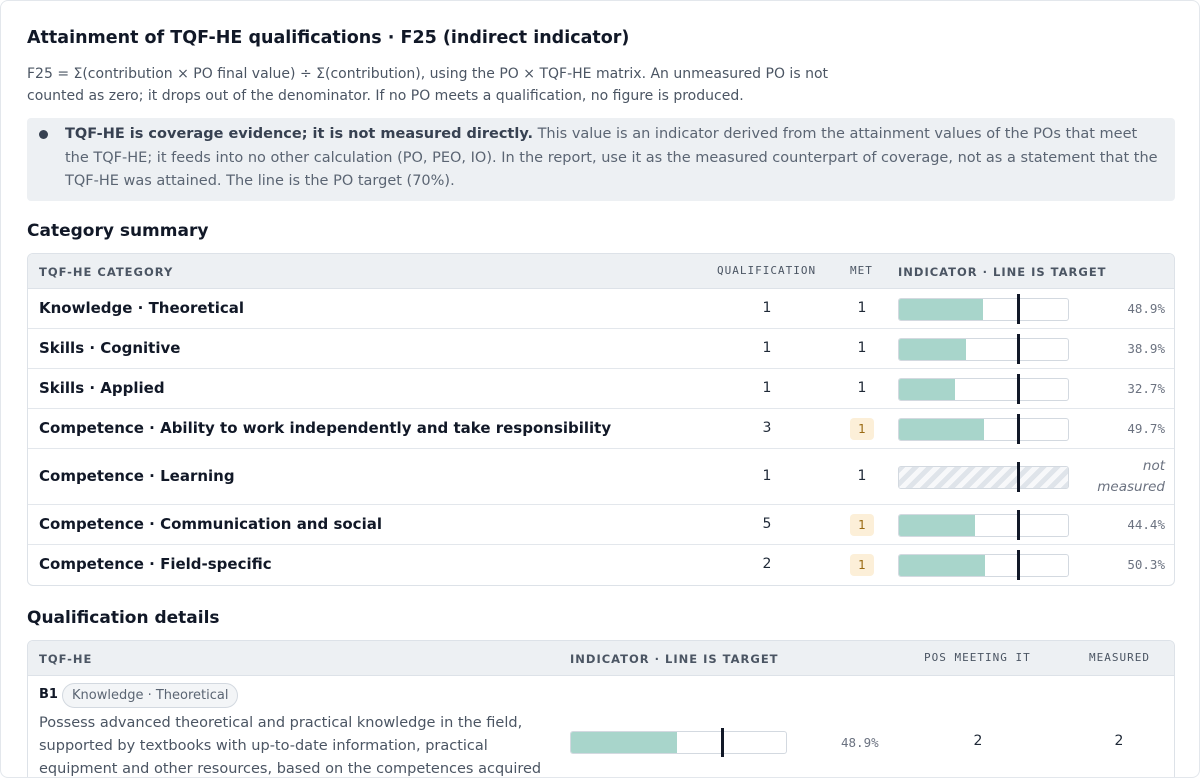  Describe the element at coordinates (601, 389) in the screenshot. I see `table-row: Skills · Applied 1 1 32.7%` at that location.